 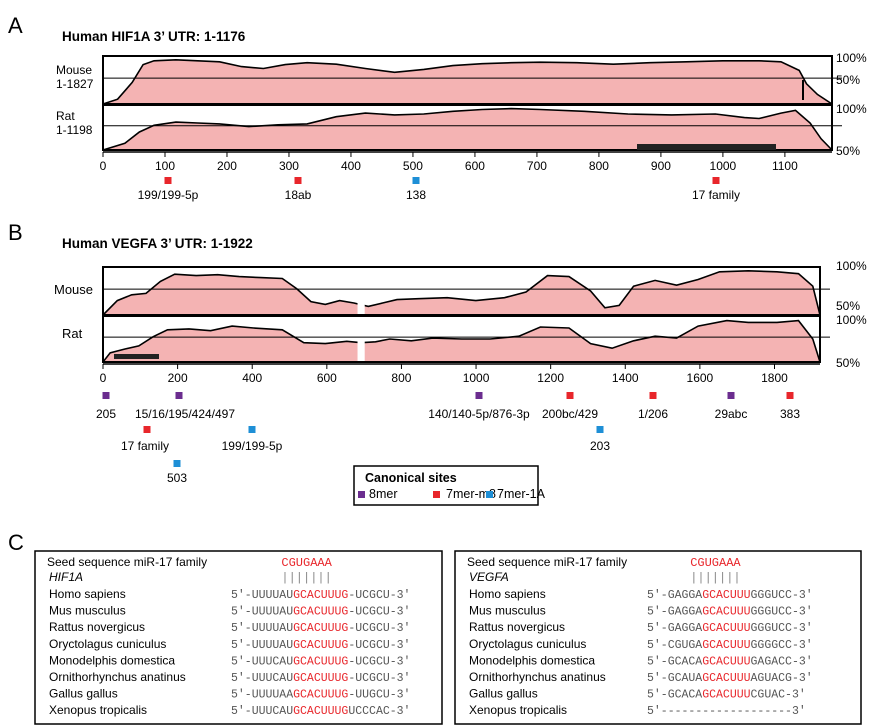 What do you see at coordinates (782, 661) in the screenshot?
I see `sequence-flank-3: GAGACC-3′` at bounding box center [782, 661].